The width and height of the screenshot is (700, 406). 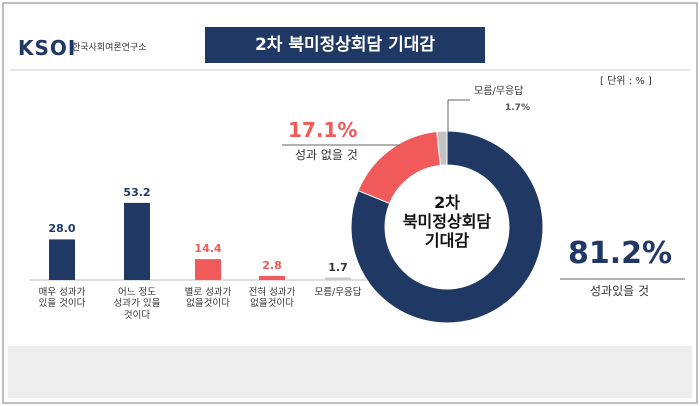 What do you see at coordinates (517, 108) in the screenshot?
I see `value-label: 1.7%` at bounding box center [517, 108].